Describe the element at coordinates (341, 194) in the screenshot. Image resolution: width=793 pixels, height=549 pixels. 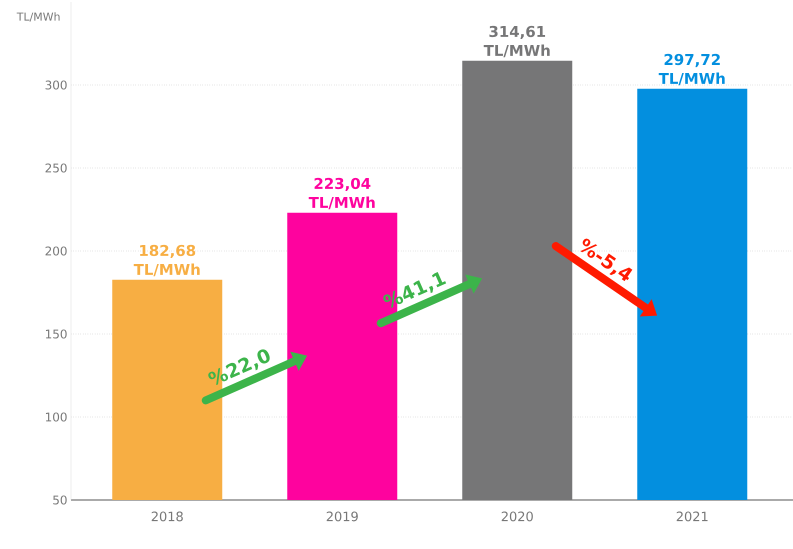
I see `data-label: 223,04 TL/MWh` at that location.